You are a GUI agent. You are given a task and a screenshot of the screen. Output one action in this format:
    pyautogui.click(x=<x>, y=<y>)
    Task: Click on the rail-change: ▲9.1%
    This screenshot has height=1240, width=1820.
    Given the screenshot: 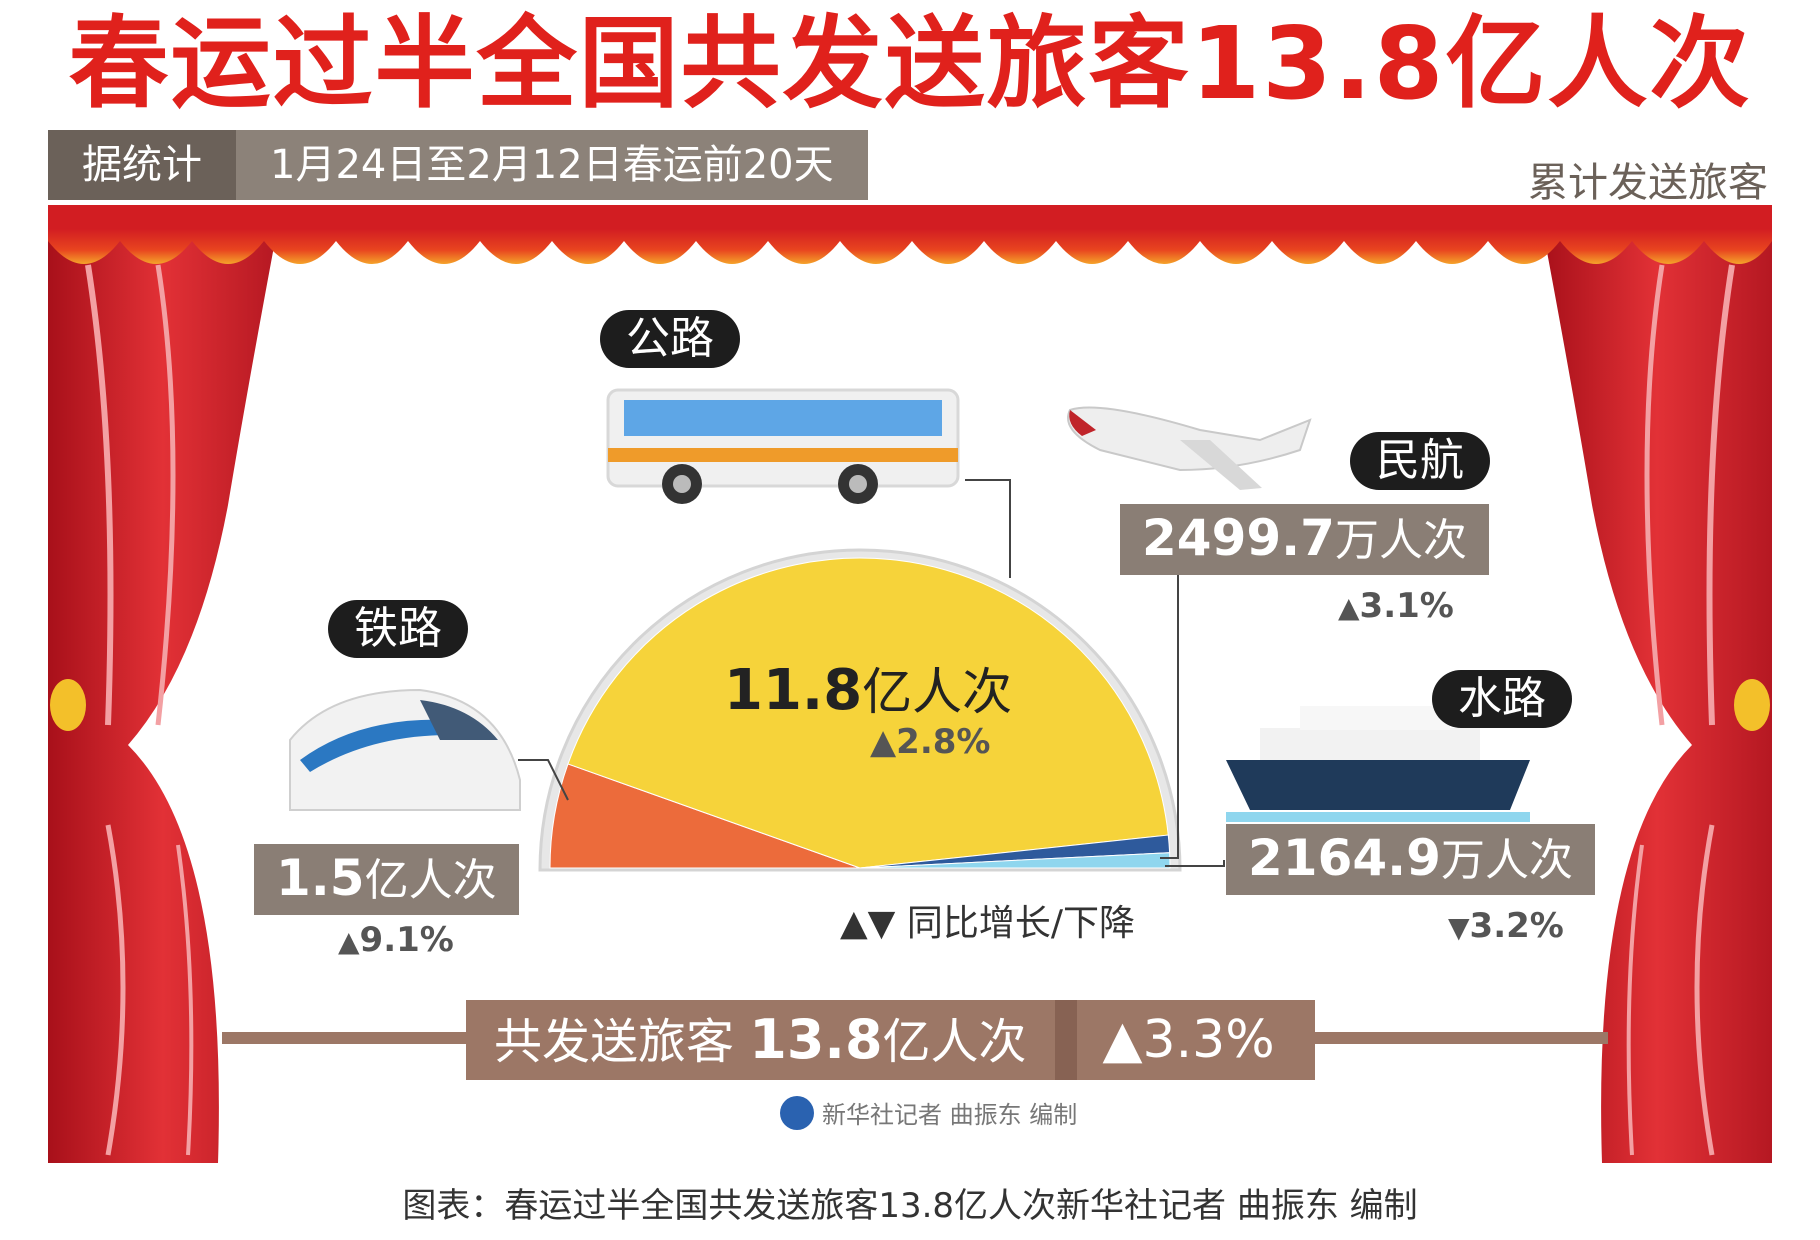 What is the action you would take?
    pyautogui.click(x=396, y=940)
    